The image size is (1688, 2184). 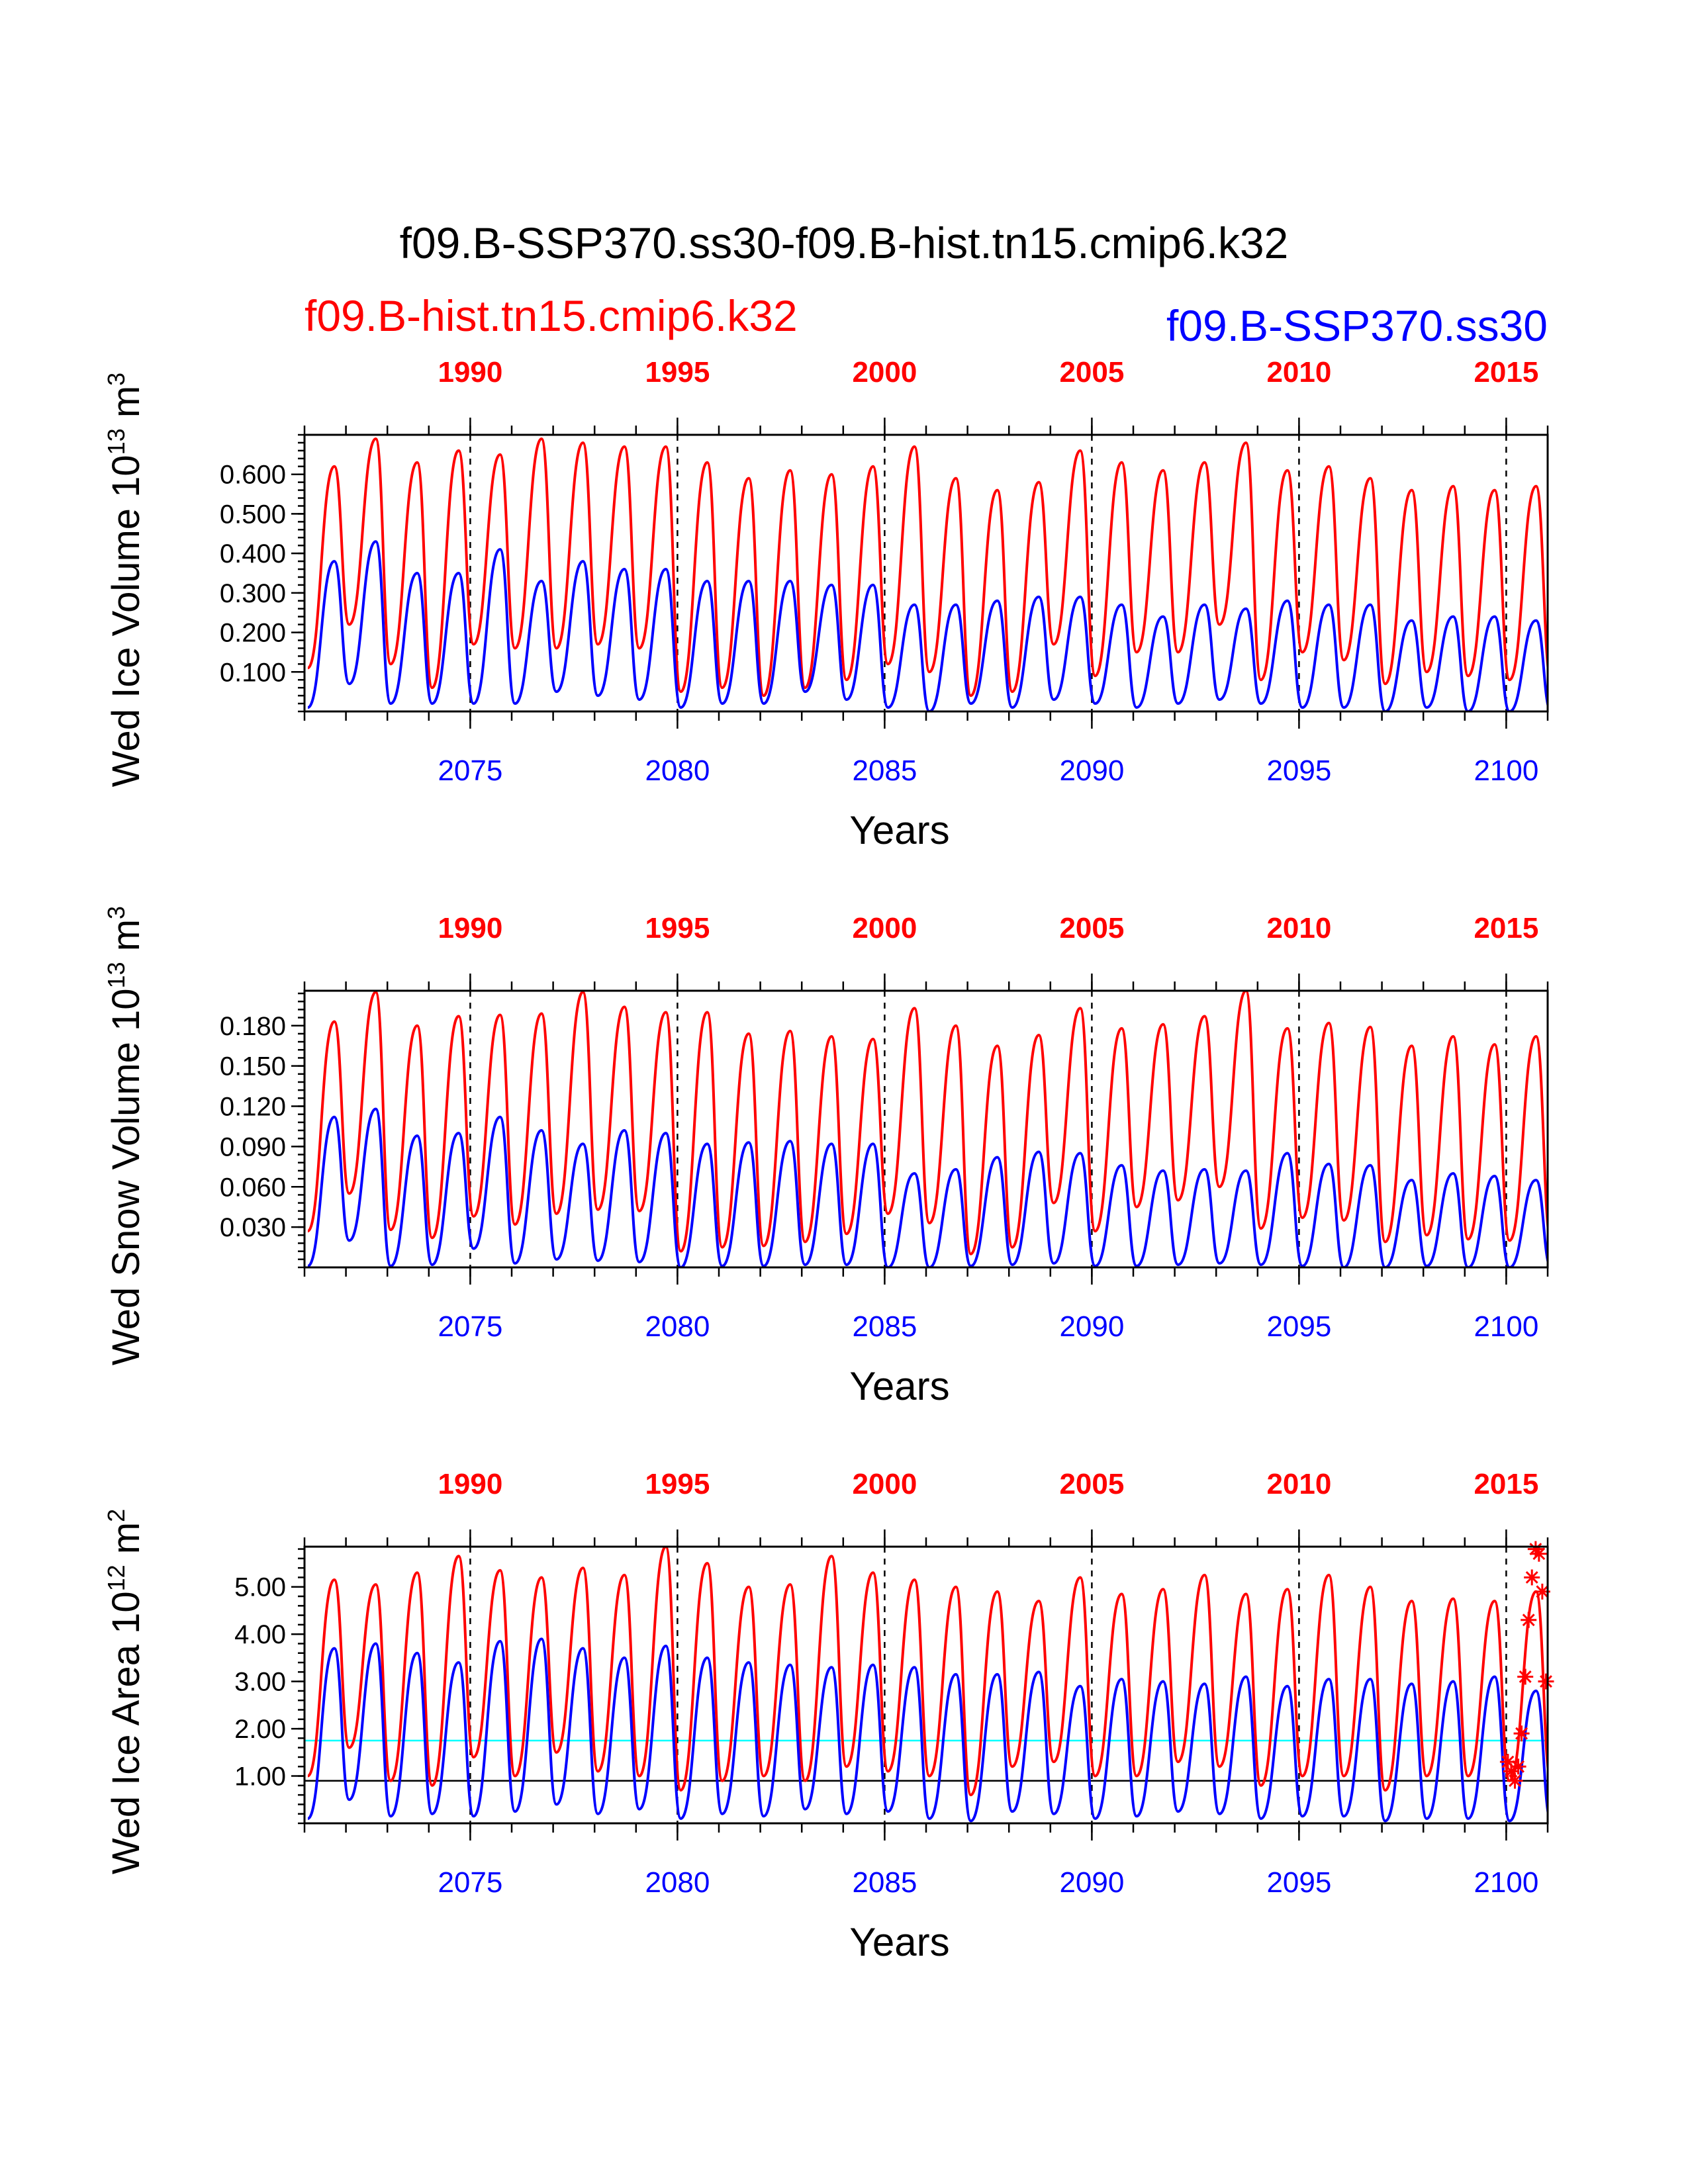 I want to click on y-axis-label: Wed Ice Volume 1013 m3, so click(x=125, y=580).